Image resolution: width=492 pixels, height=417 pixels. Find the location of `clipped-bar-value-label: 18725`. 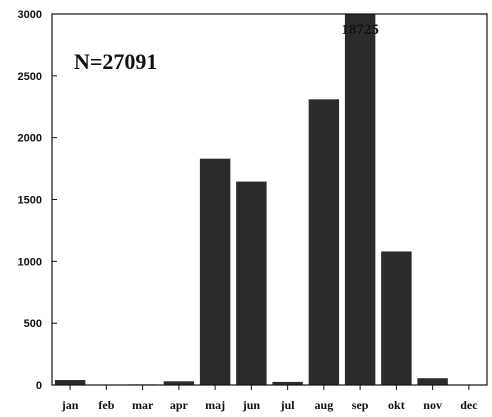

clipped-bar-value-label: 18725 is located at coordinates (360, 30).